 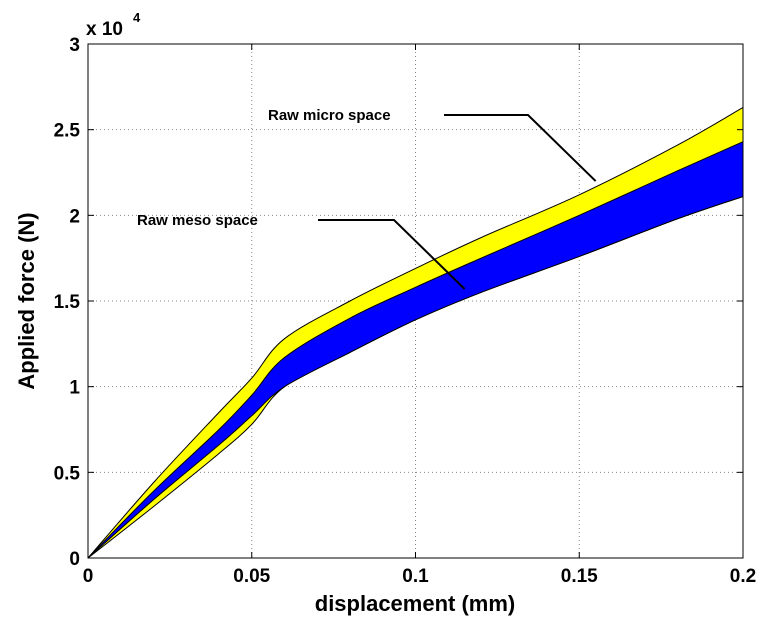 What do you see at coordinates (67, 473) in the screenshot?
I see `y-tick-label: 0.5` at bounding box center [67, 473].